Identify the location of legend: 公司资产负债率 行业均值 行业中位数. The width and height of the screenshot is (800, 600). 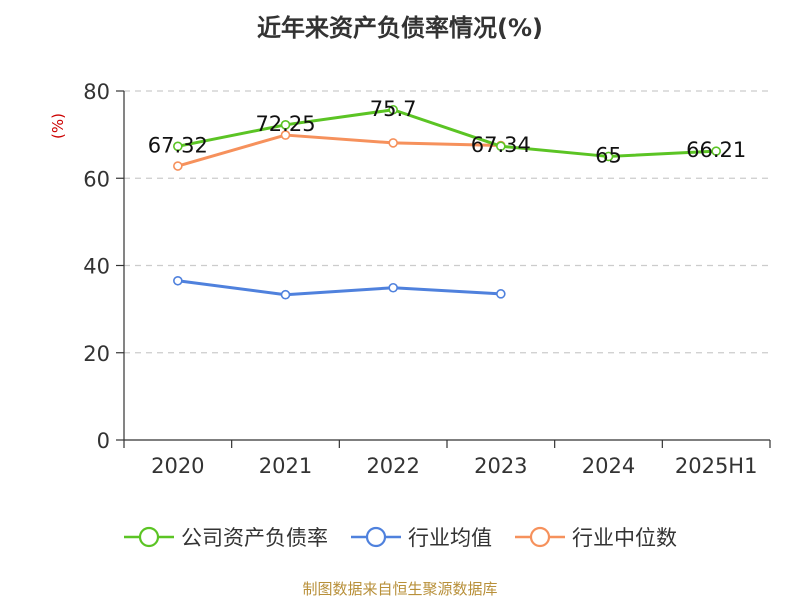
(400, 537).